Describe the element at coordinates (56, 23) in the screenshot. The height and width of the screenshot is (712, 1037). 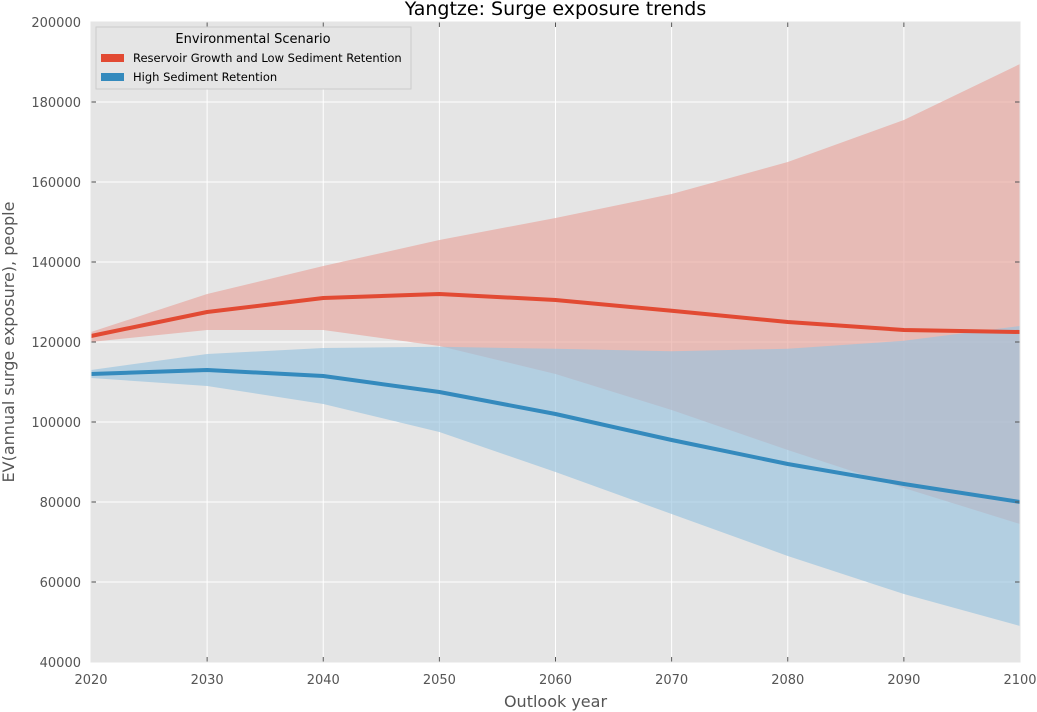
I see `y-tick-label: 200000` at that location.